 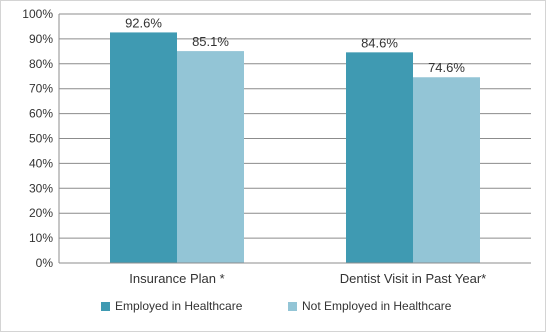 What do you see at coordinates (41, 114) in the screenshot?
I see `y-tick-label: 60%` at bounding box center [41, 114].